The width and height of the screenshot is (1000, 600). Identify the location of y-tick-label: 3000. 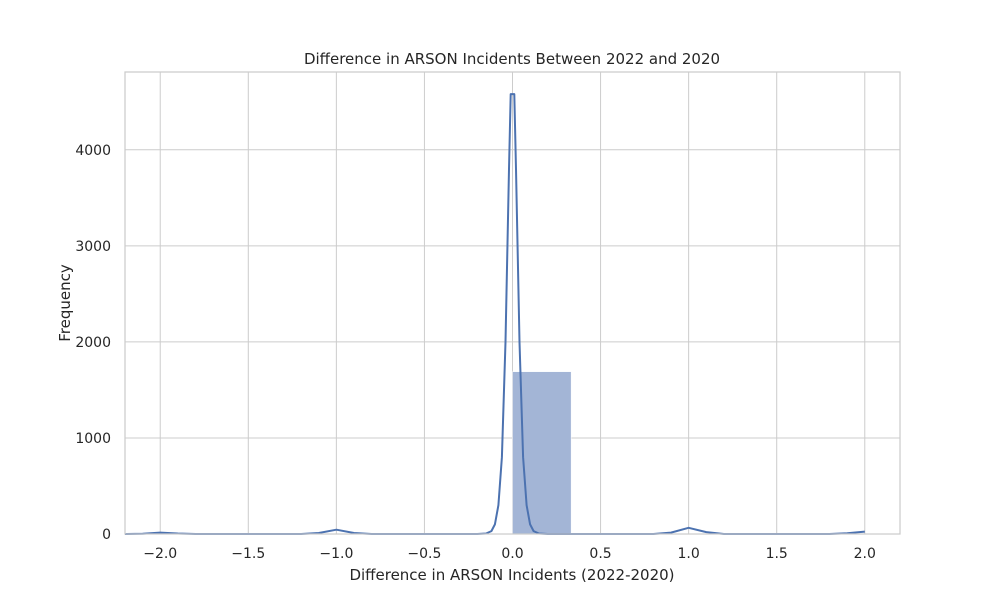
(93, 247).